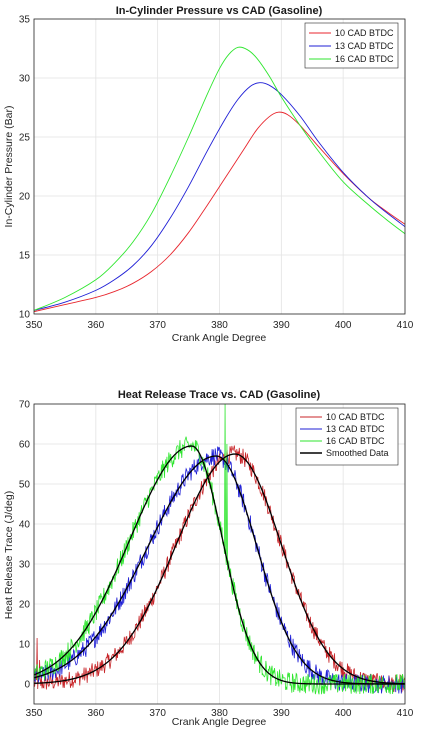  What do you see at coordinates (343, 325) in the screenshot?
I see `pressure-x-tick-label: 400` at bounding box center [343, 325].